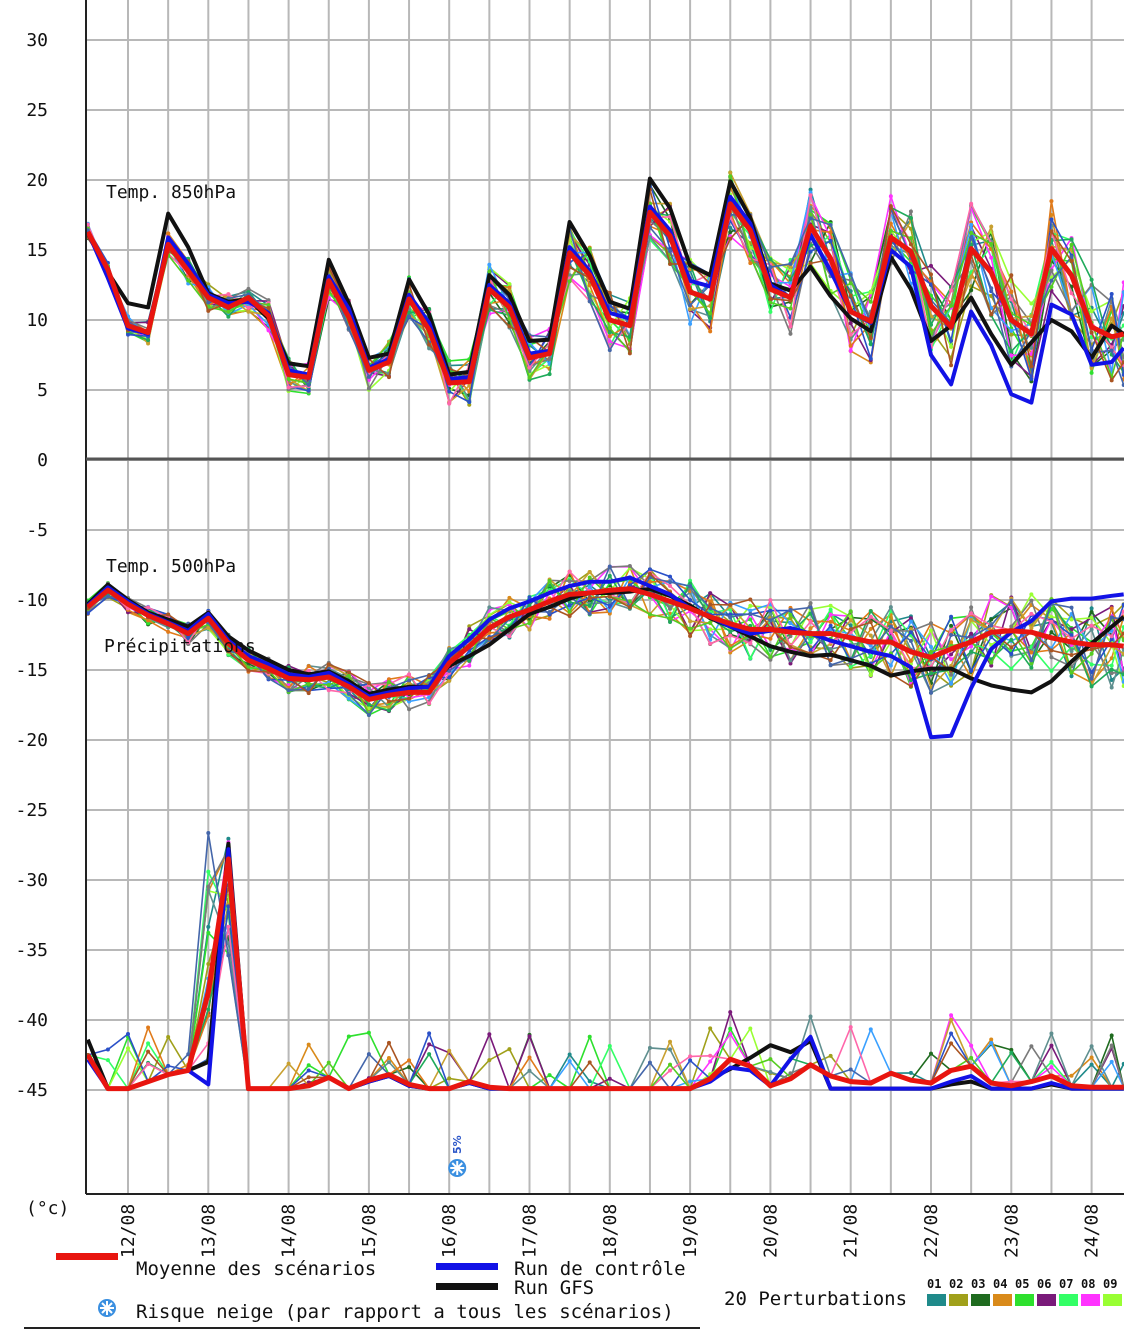 The height and width of the screenshot is (1334, 1124). Describe the element at coordinates (530, 1231) in the screenshot. I see `x-tick-label: 17/08` at that location.